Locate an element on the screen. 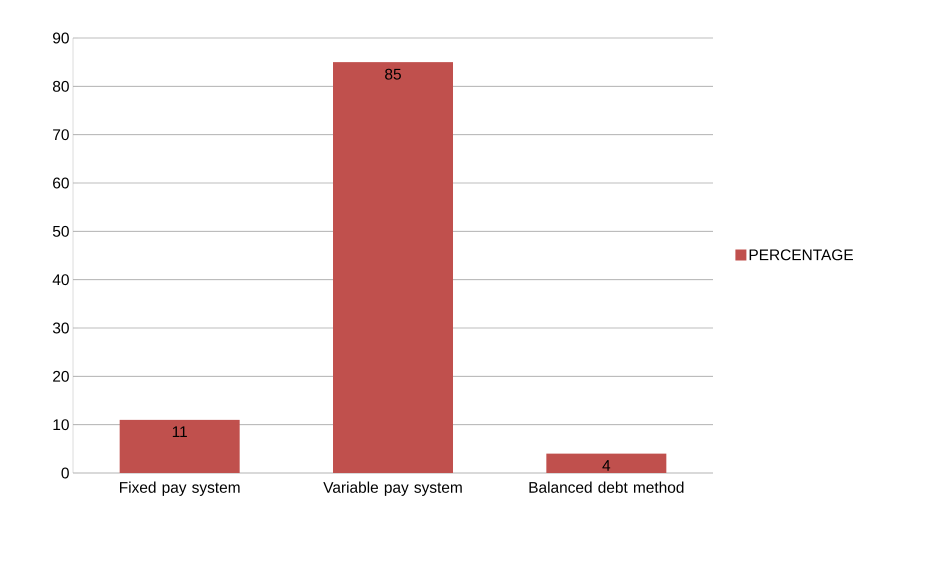 Image resolution: width=929 pixels, height=564 pixels. data-label: 85 is located at coordinates (393, 74).